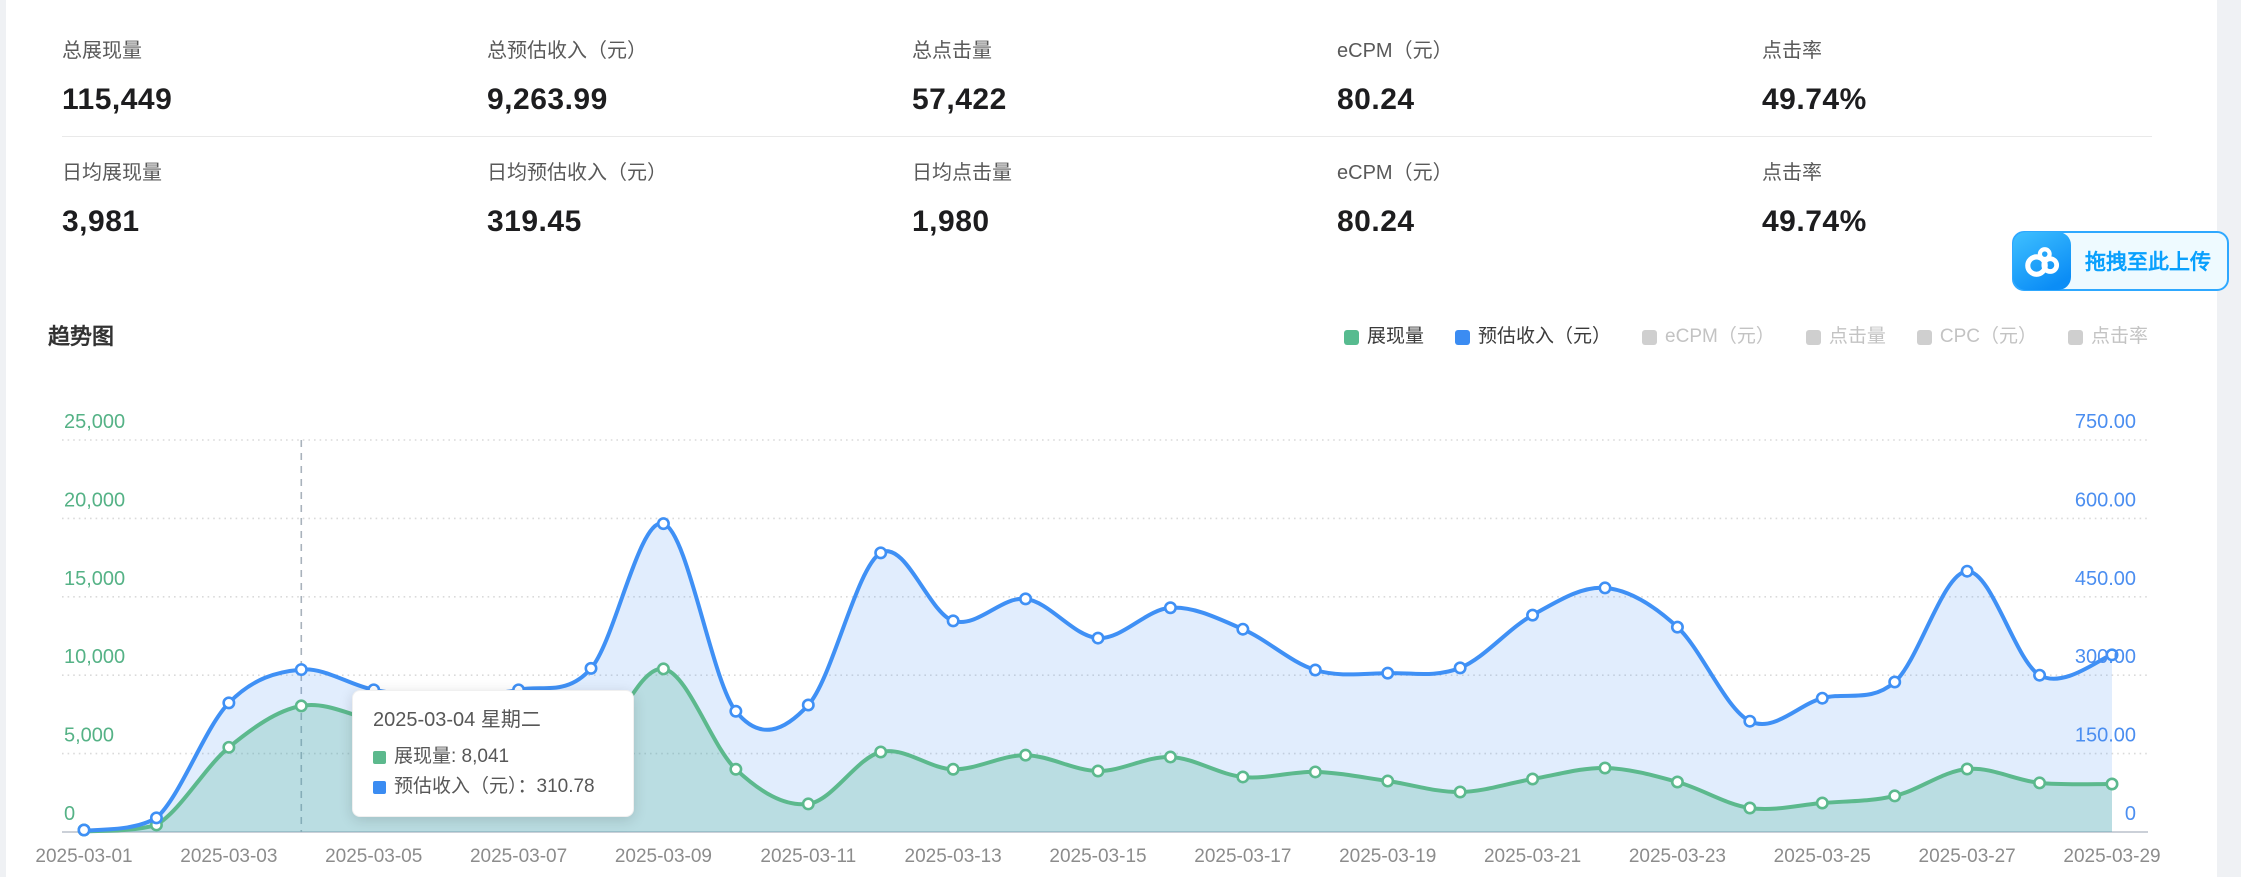 Image resolution: width=2241 pixels, height=877 pixels. I want to click on legend-item-ctr: 点击率, so click(2107, 337).